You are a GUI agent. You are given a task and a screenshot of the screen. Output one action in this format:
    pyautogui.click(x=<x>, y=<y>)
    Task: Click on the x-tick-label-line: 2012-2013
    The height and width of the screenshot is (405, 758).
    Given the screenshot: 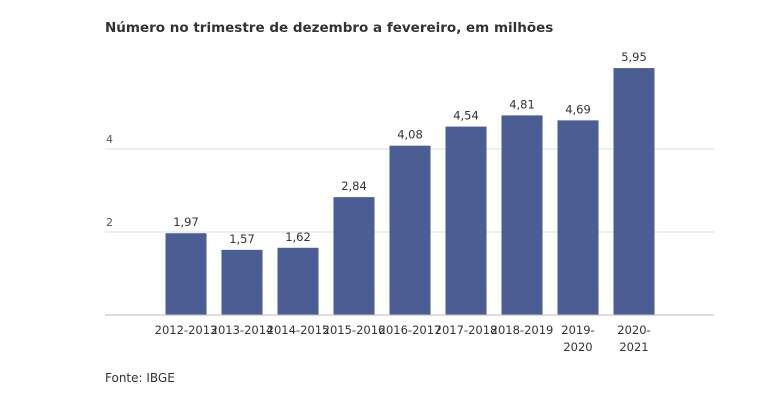 What is the action you would take?
    pyautogui.click(x=186, y=330)
    